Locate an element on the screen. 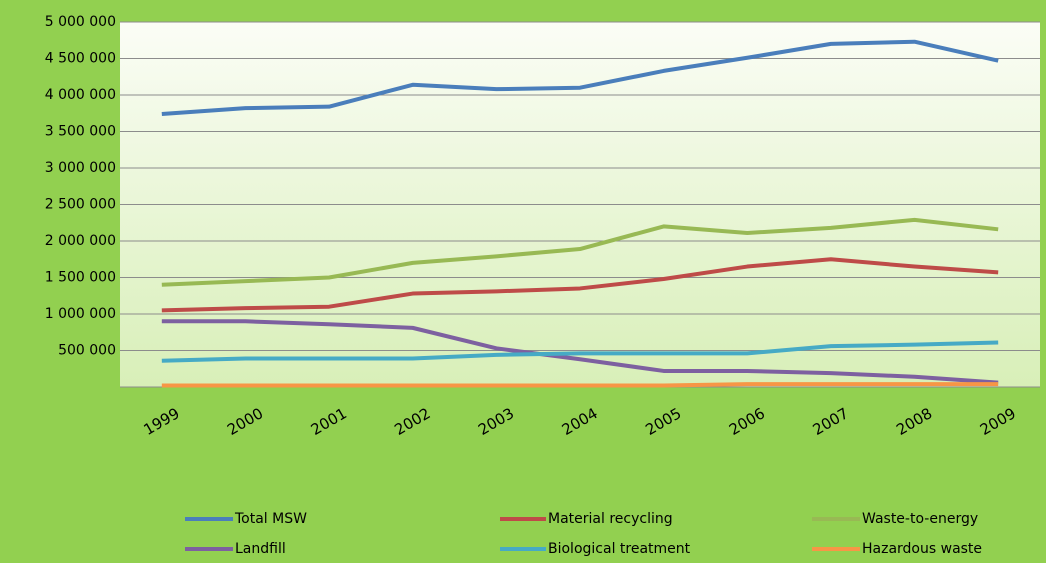 This screenshot has width=1046, height=563. legend-label: Total MSW is located at coordinates (270, 519).